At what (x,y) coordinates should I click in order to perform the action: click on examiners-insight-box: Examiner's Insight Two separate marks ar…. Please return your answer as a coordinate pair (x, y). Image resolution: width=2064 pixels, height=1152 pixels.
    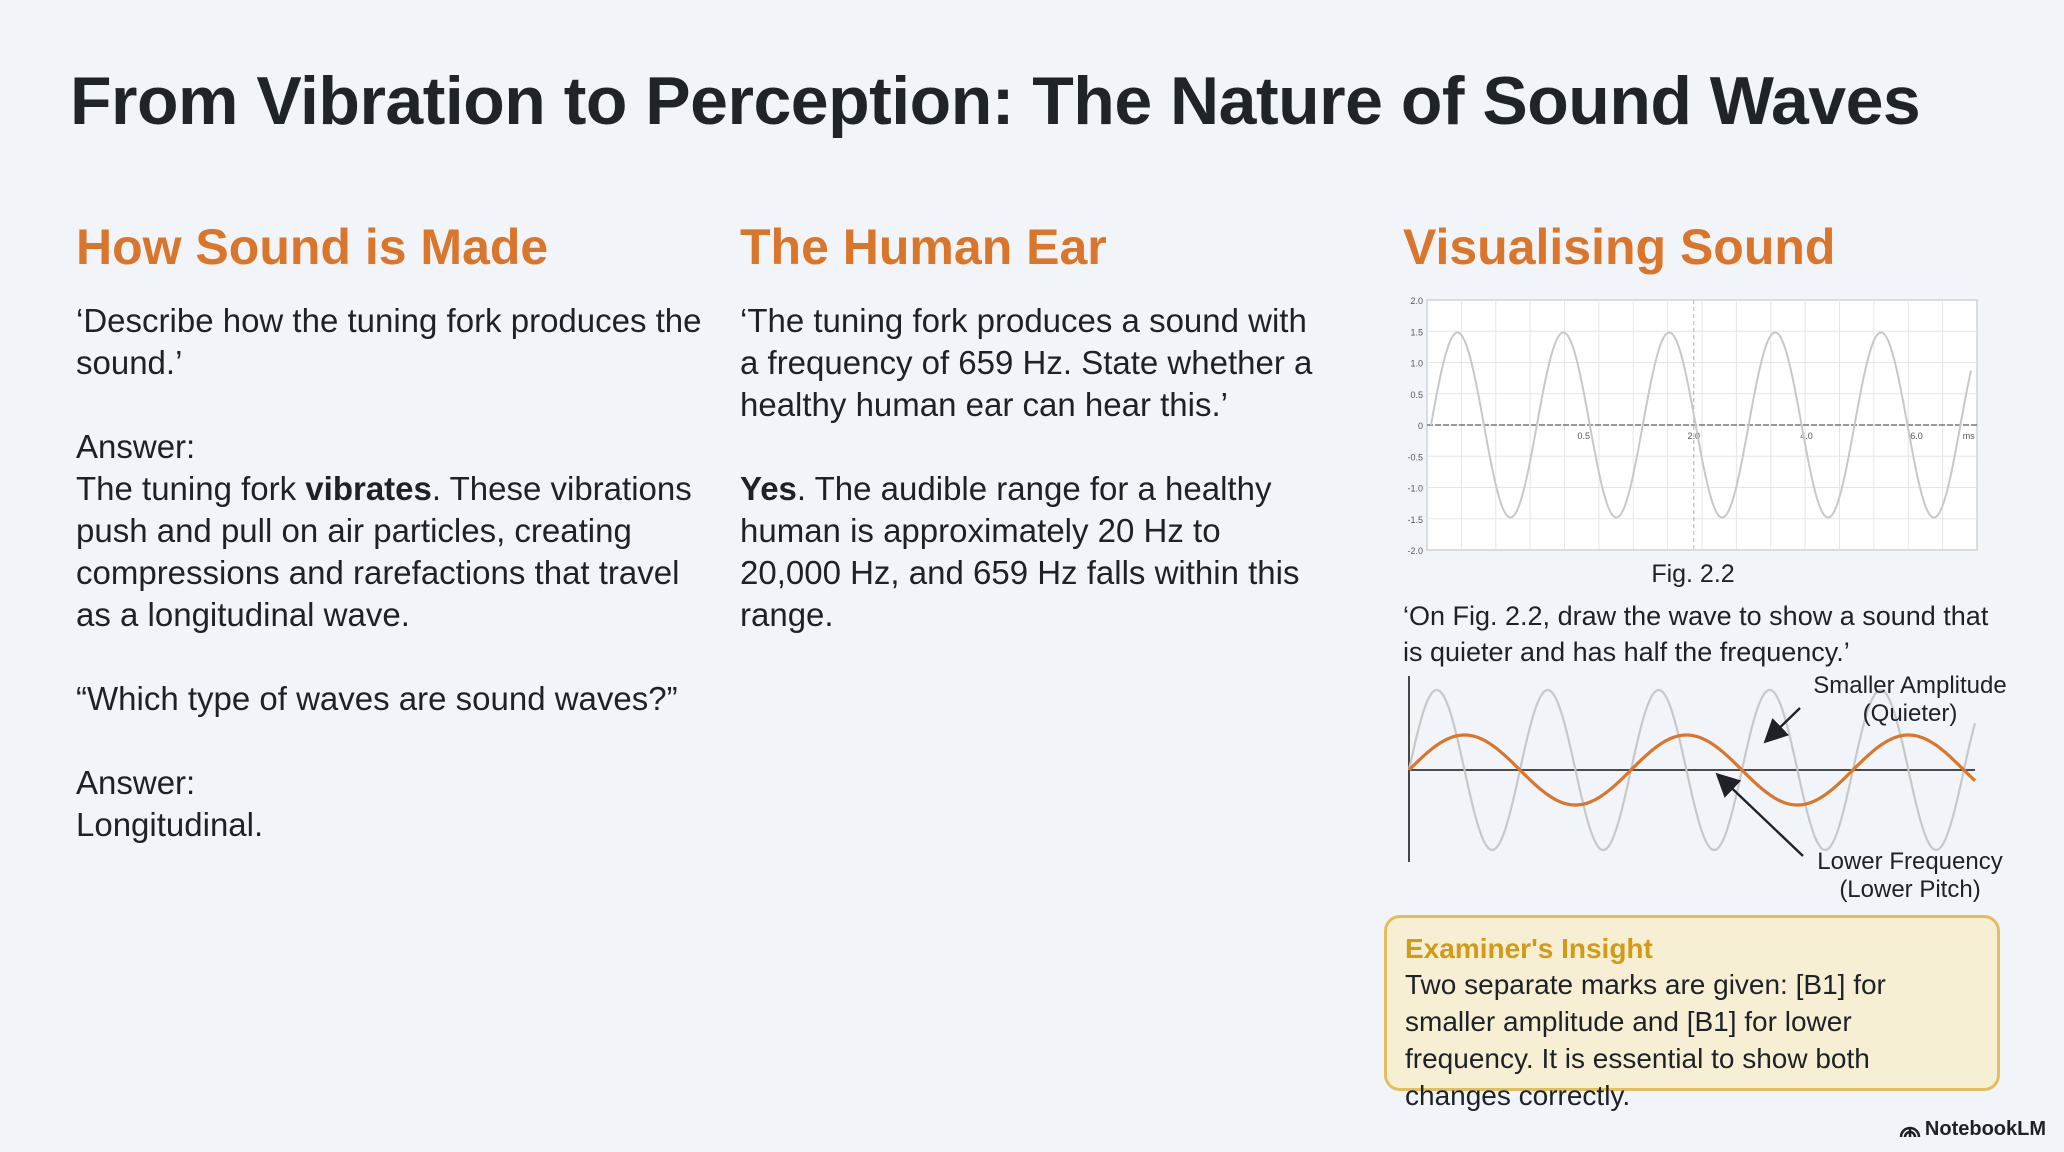
    Looking at the image, I should click on (1692, 1013).